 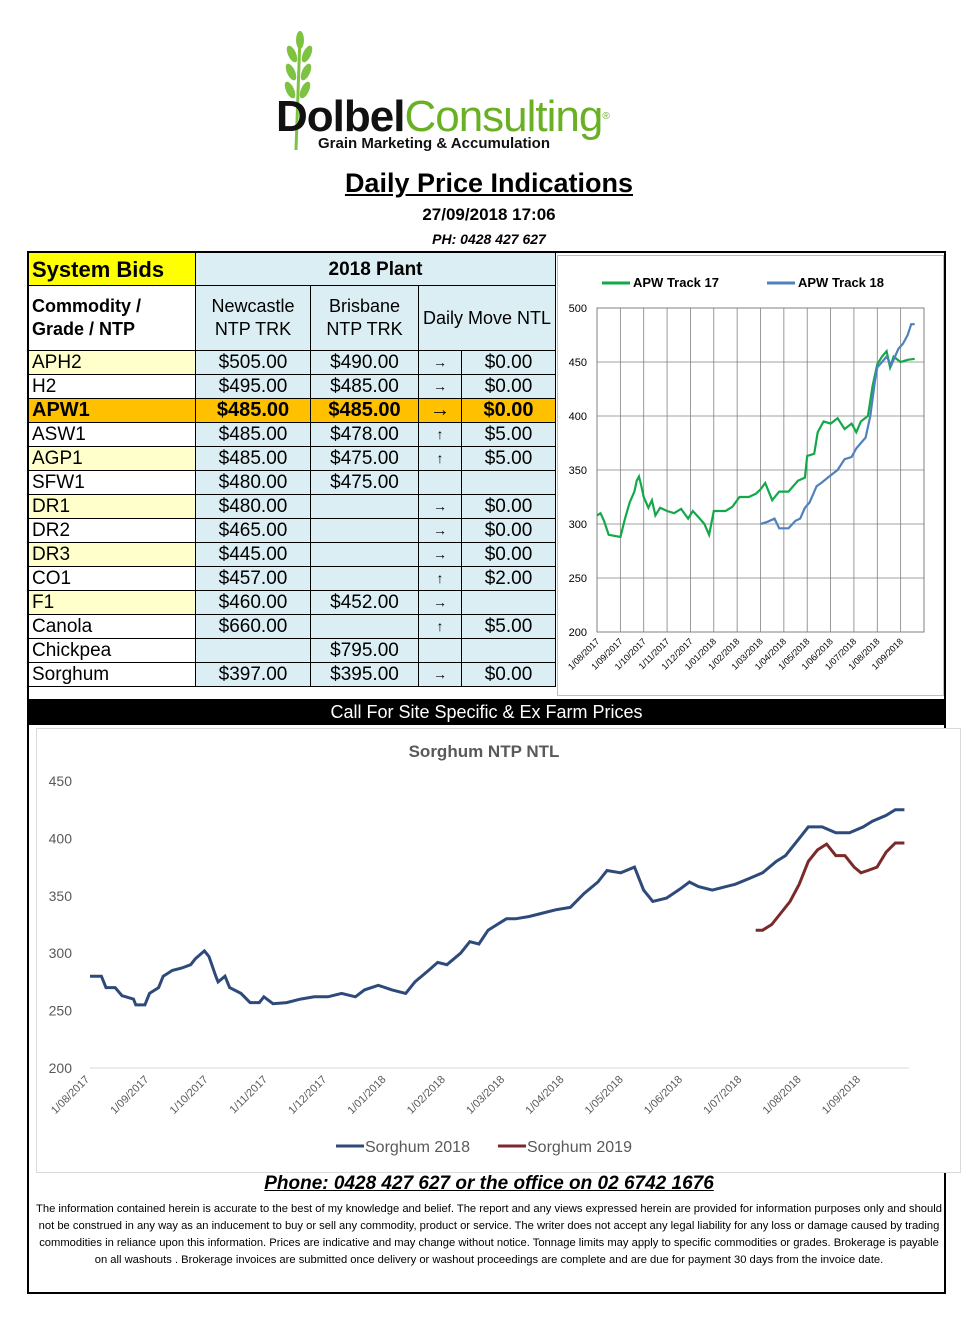 What do you see at coordinates (292, 554) in the screenshot?
I see `table-row: DR3 $445.00 → $0.00` at bounding box center [292, 554].